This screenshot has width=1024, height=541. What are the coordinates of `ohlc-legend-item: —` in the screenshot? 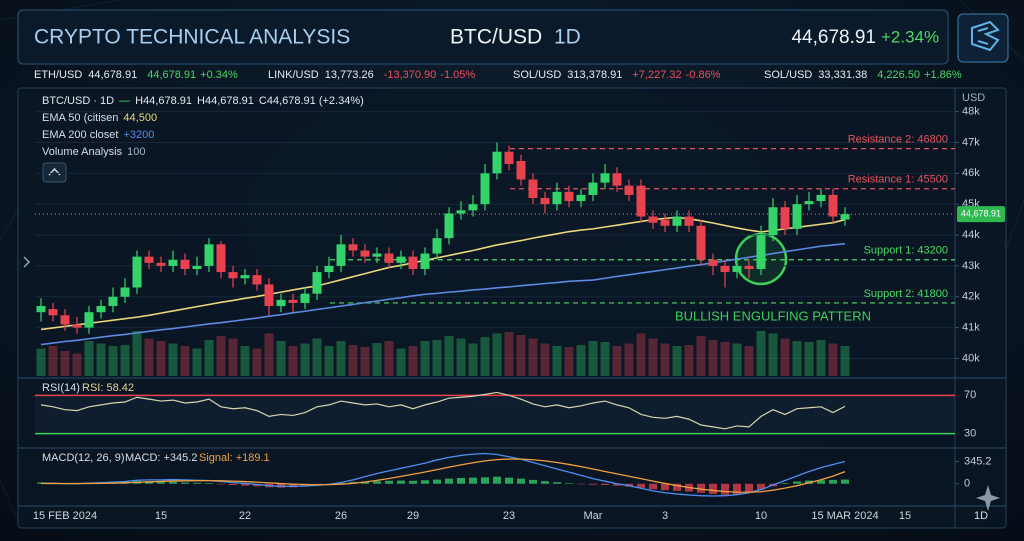 It's located at (124, 101).